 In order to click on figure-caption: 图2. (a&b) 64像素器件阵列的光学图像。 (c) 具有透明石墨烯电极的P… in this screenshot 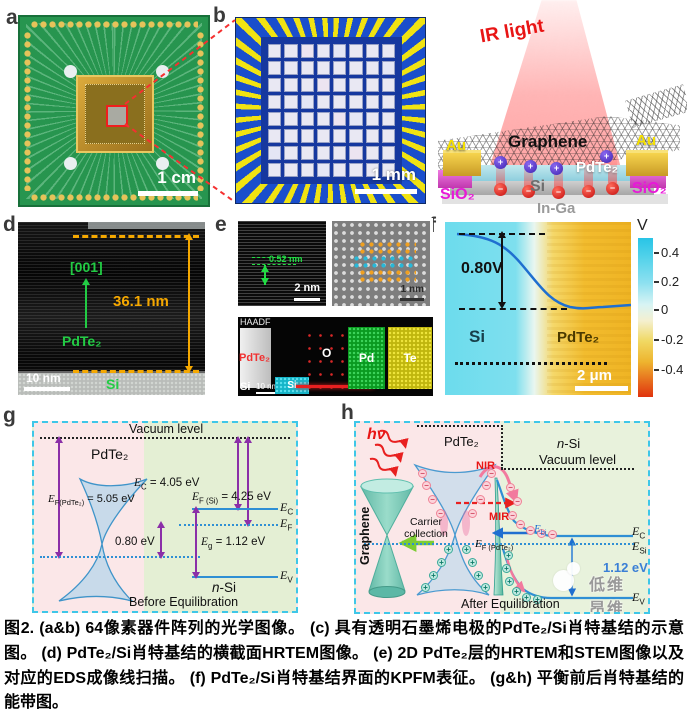, I will do `click(344, 666)`.